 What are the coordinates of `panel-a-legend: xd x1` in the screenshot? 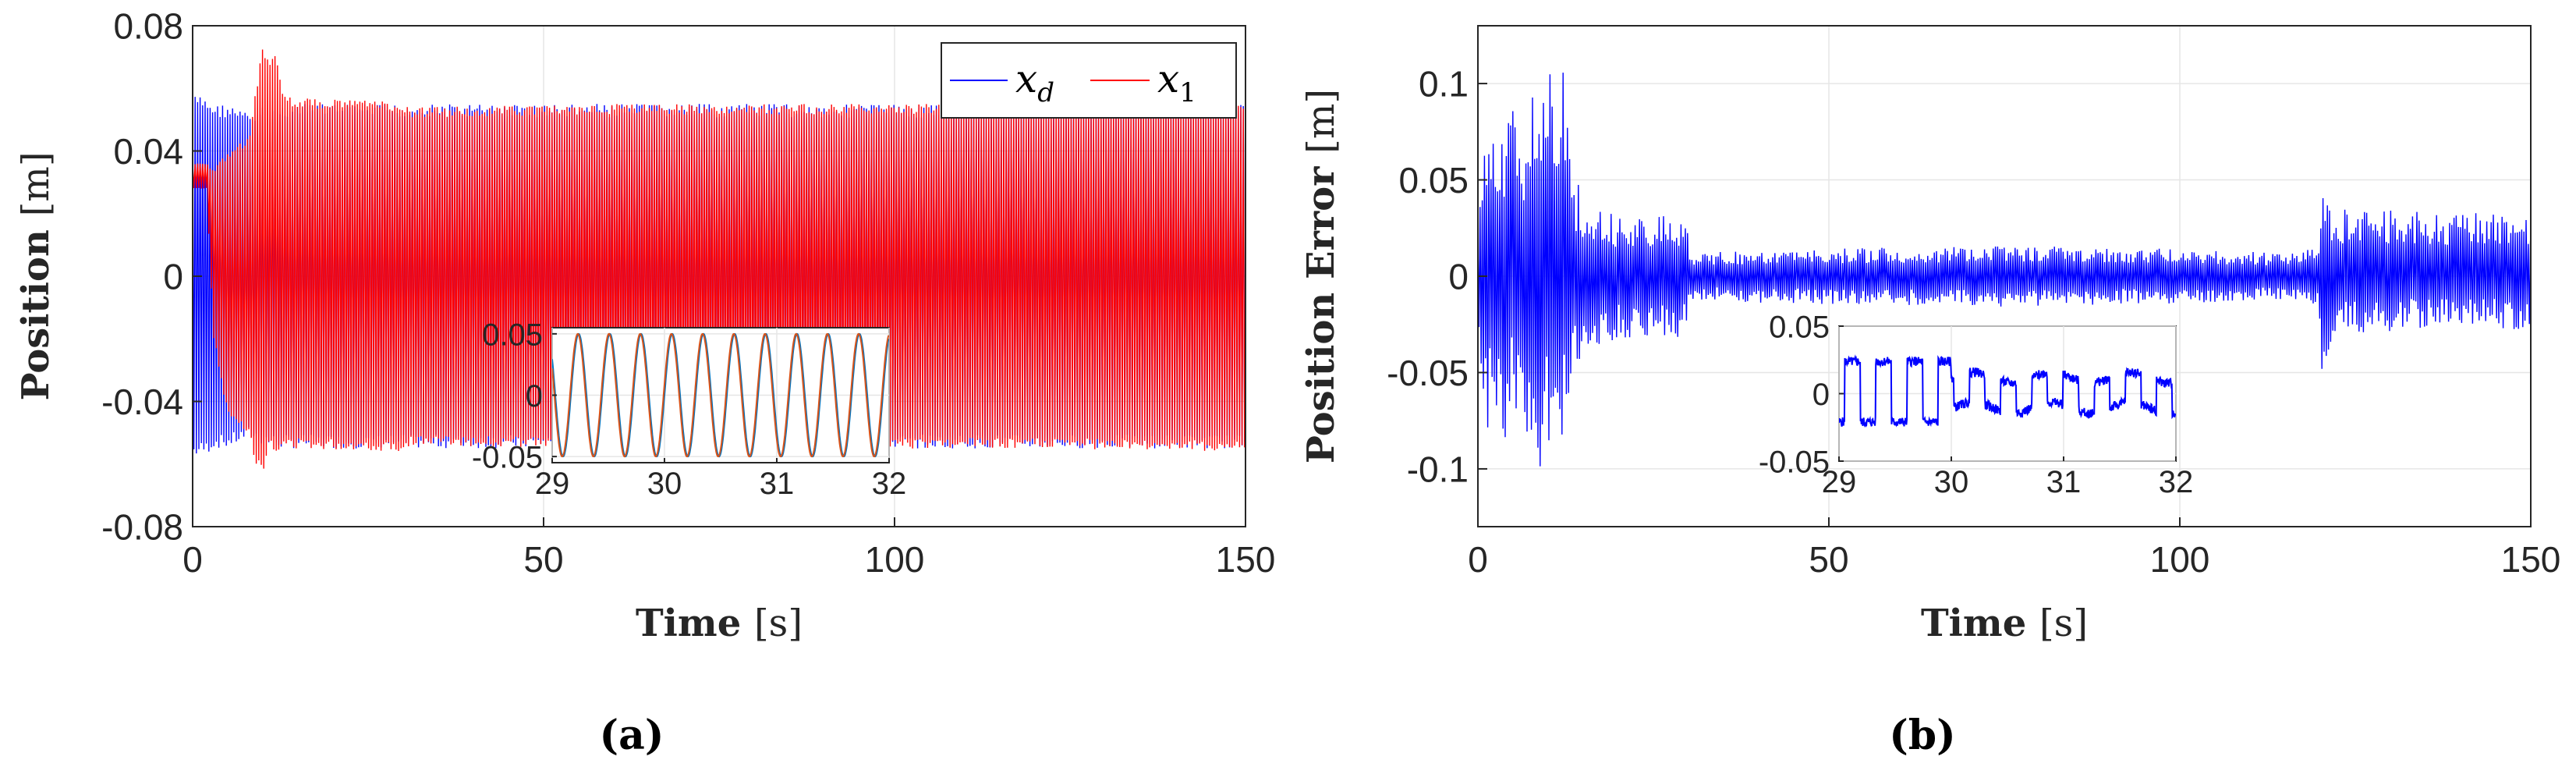 It's located at (1089, 80).